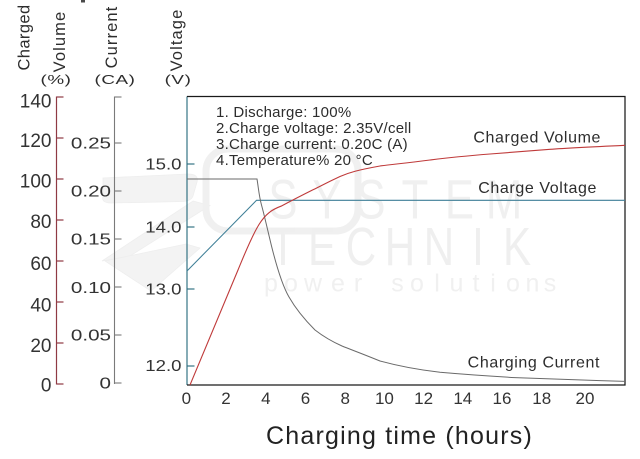 The width and height of the screenshot is (640, 459). What do you see at coordinates (312, 144) in the screenshot?
I see `svg-text: 3.Charge current: 0.20C (A)` at bounding box center [312, 144].